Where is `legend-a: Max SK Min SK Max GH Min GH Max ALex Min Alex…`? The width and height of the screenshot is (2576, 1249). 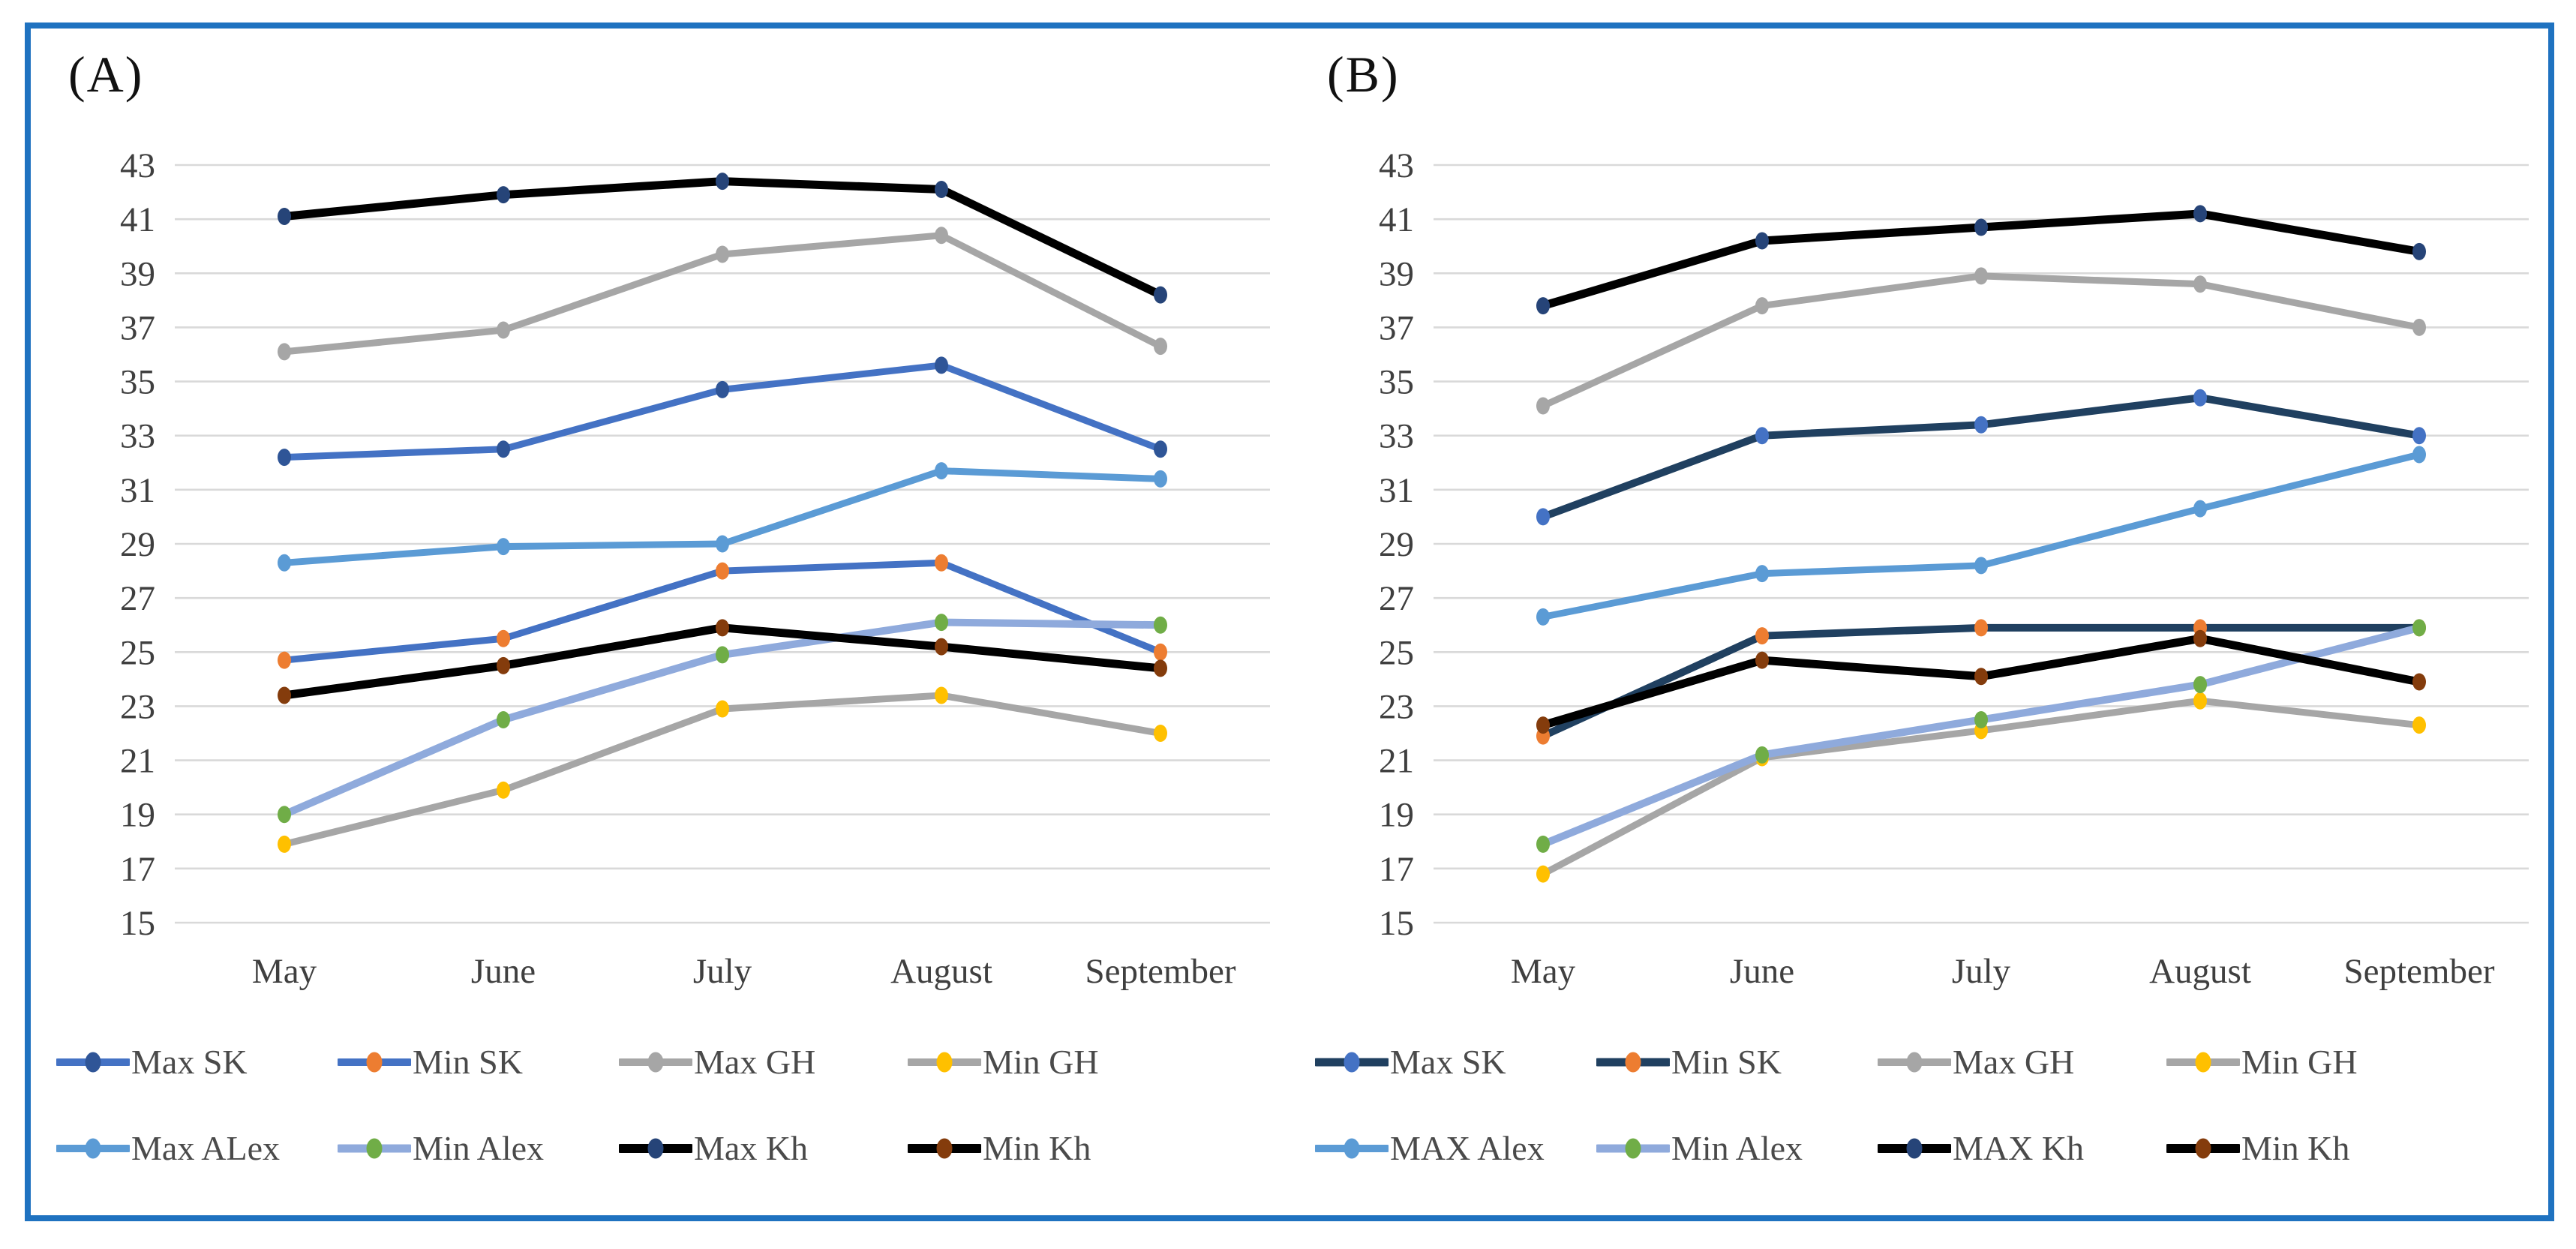 legend-a: Max SK Min SK Max GH Min GH Max ALex Min Alex… is located at coordinates (660, 1095).